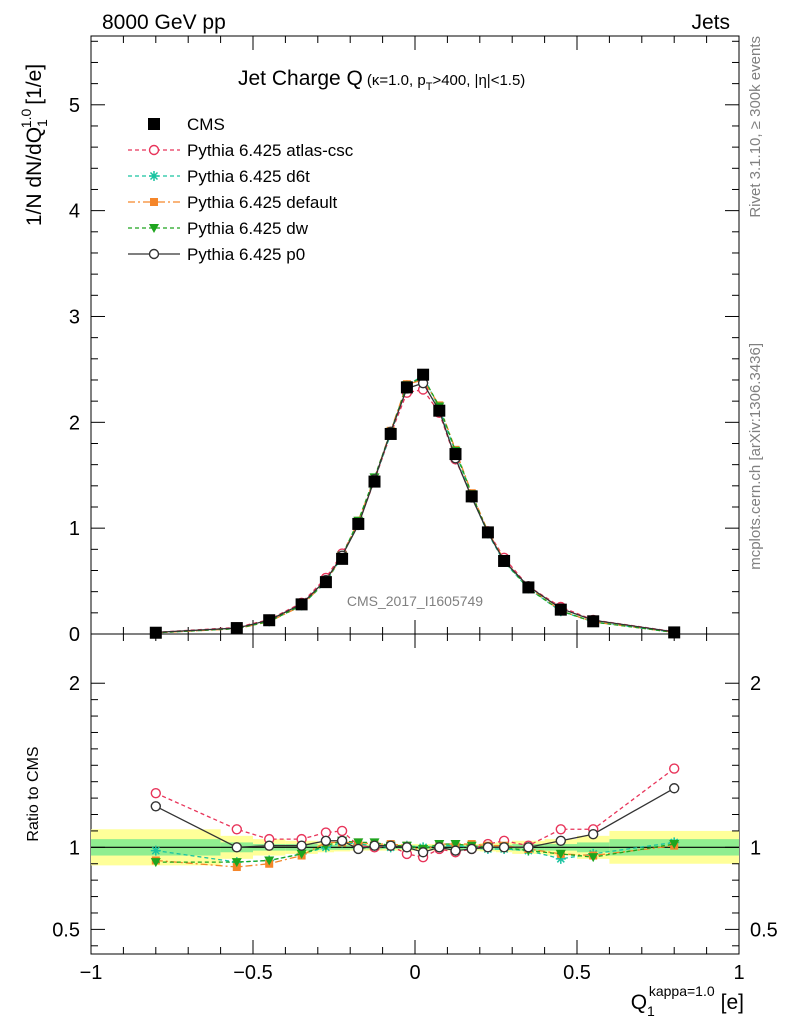 This screenshot has width=786, height=1024. I want to click on x-axis-label-subscript: 1, so click(651, 1011).